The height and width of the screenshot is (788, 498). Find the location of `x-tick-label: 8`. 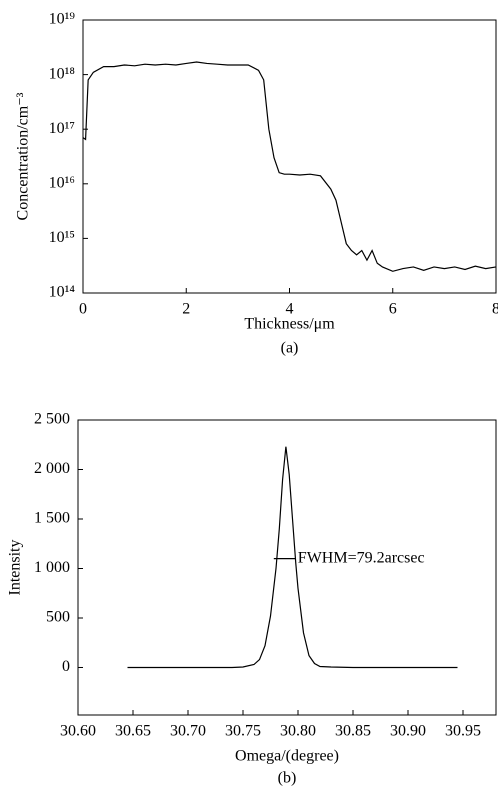

x-tick-label: 8 is located at coordinates (495, 309).